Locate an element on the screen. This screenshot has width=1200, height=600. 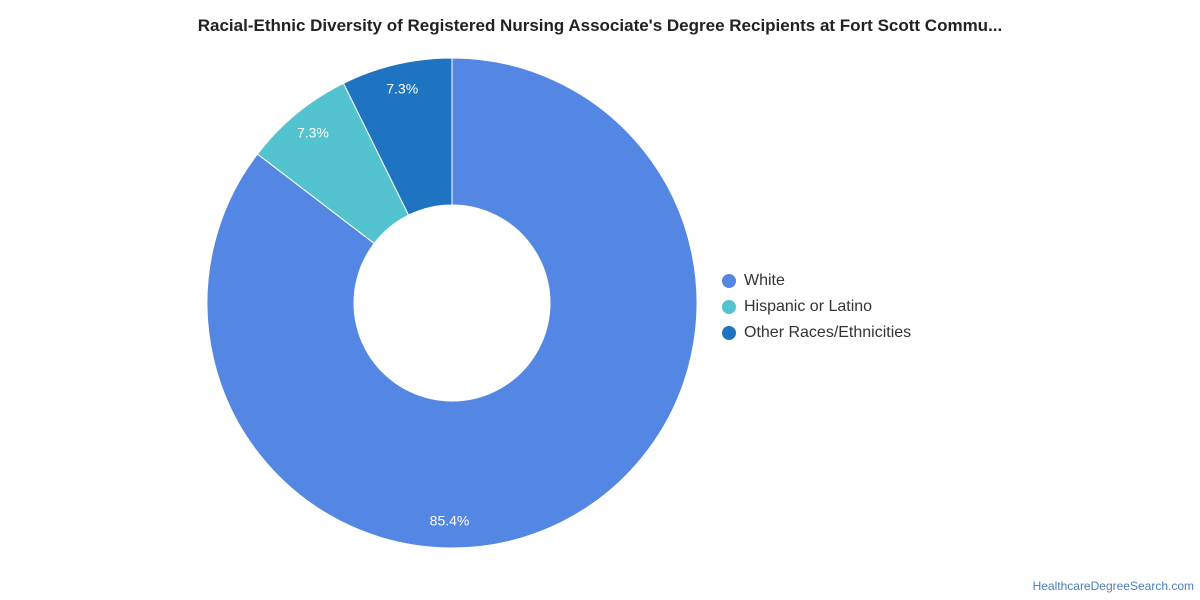
legend-item-other: Other Races/Ethnicities is located at coordinates (816, 333).